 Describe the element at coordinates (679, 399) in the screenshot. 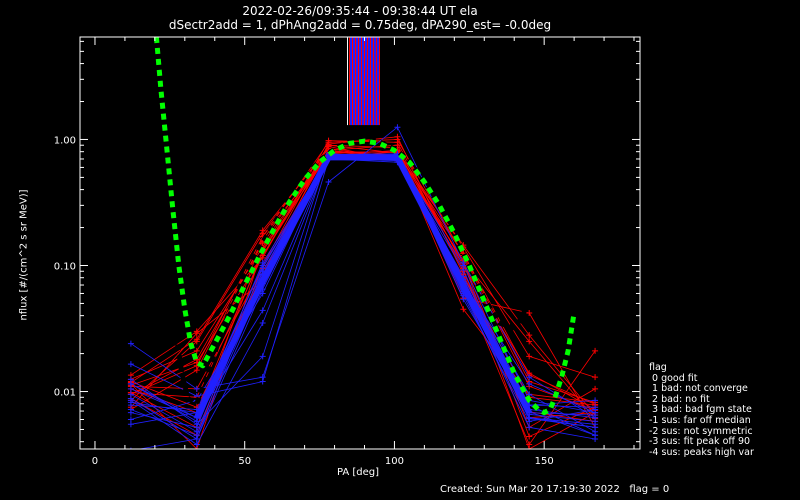

I see `legend-item: 2 bad: no fit` at that location.